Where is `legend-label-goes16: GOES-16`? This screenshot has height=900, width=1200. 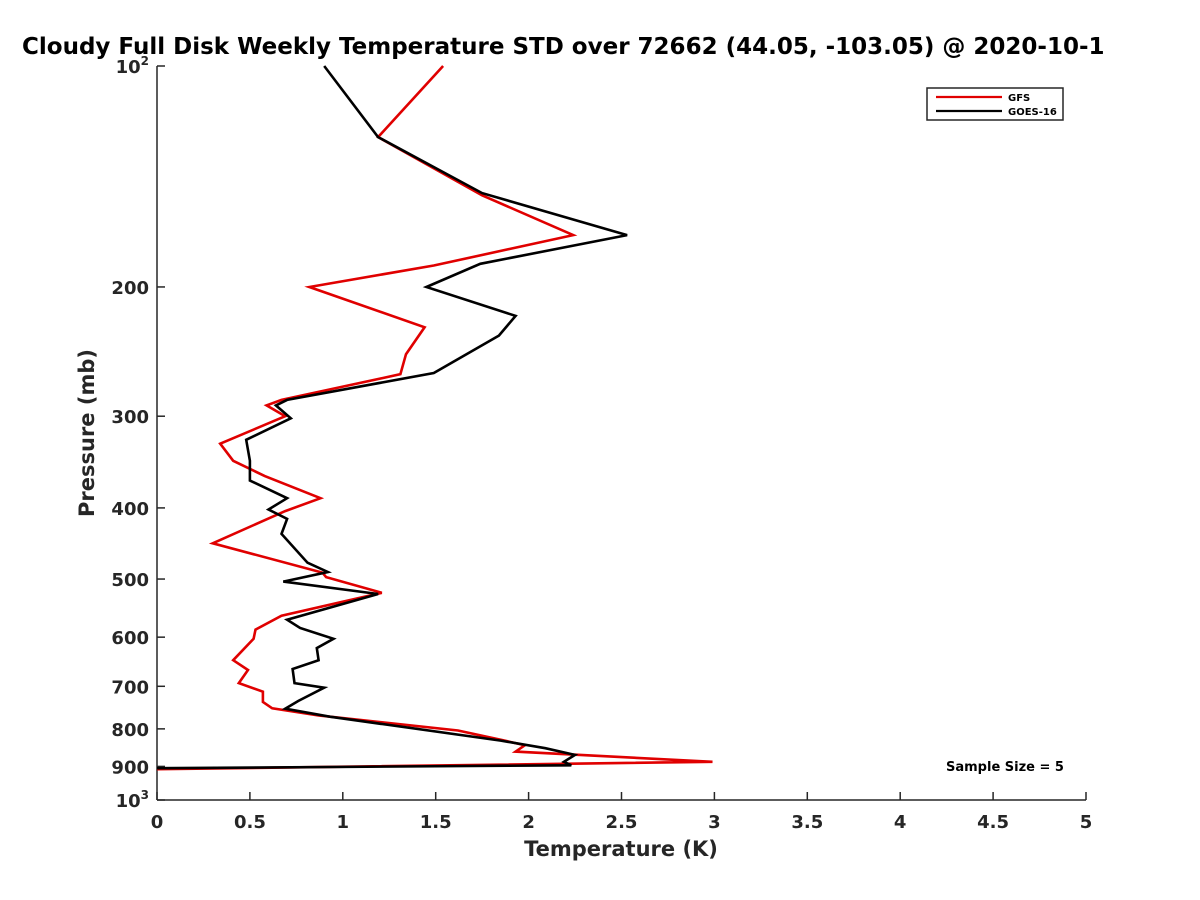 legend-label-goes16: GOES-16 is located at coordinates (1032, 112).